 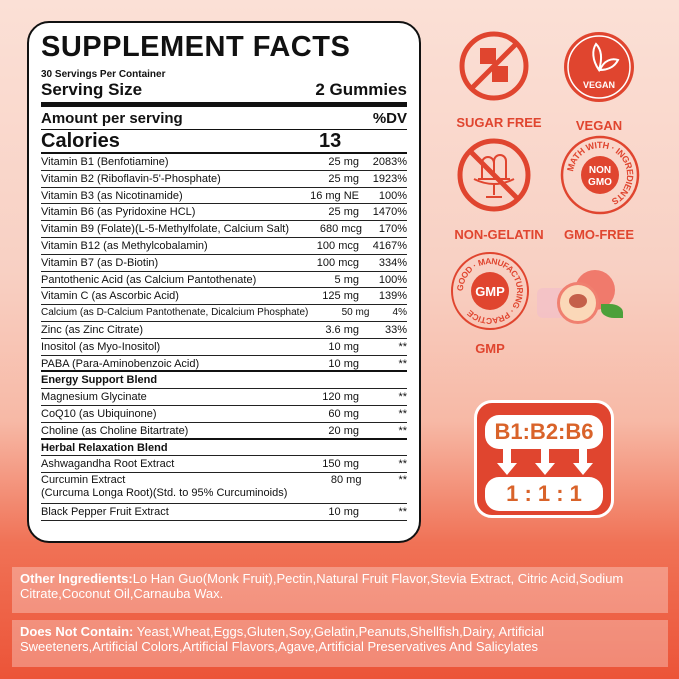 I want to click on calories-value: 13, so click(x=330, y=141).